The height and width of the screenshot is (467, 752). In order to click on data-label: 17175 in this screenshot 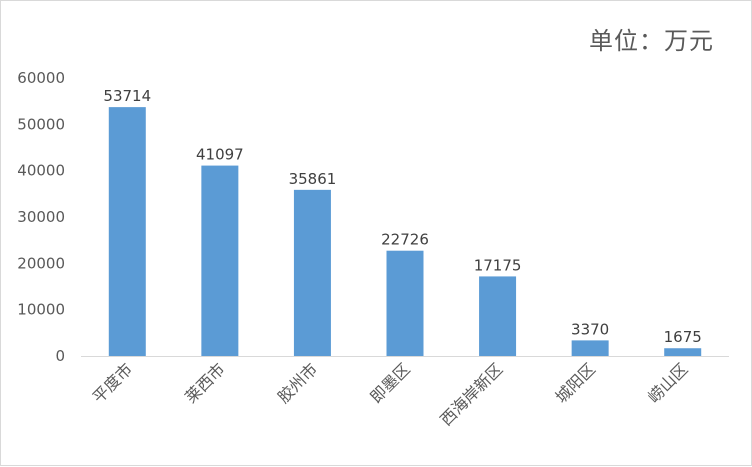, I will do `click(498, 265)`.